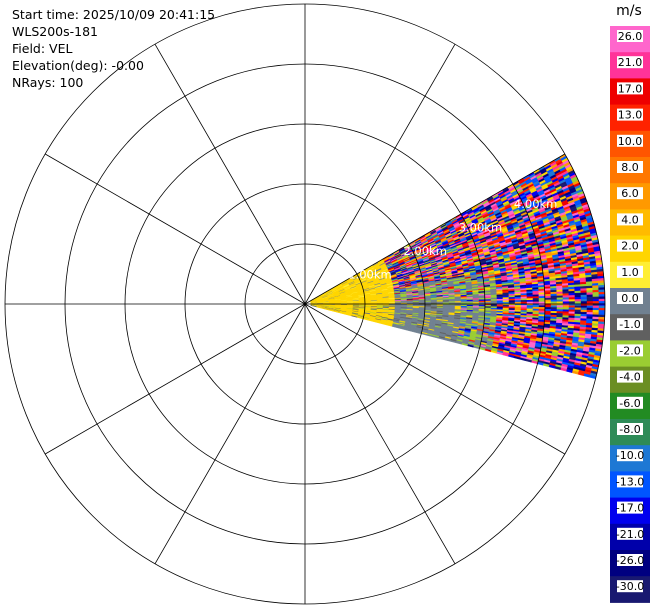  I want to click on colorbar-tick-label: 21.0, so click(630, 62).